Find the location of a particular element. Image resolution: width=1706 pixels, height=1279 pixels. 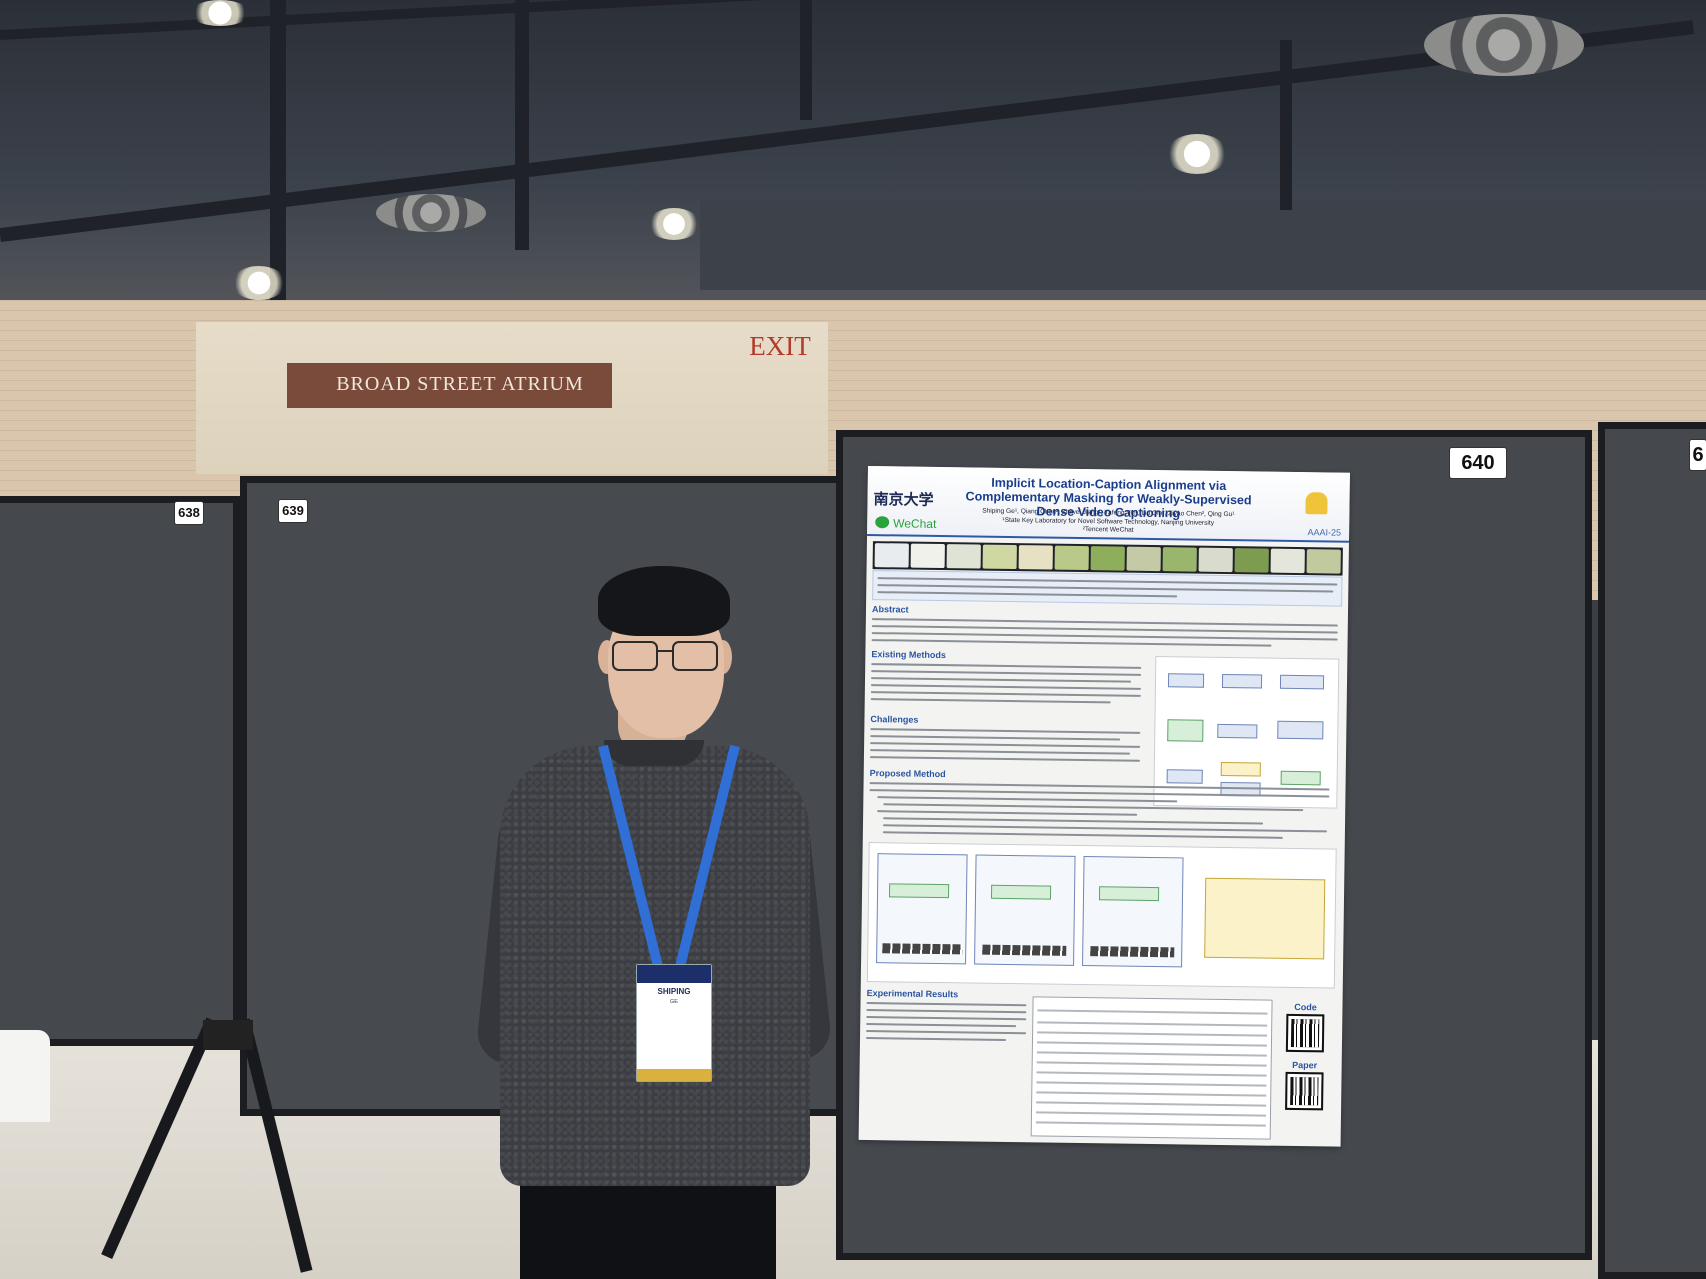

paper-qr-icon is located at coordinates (1304, 1091).